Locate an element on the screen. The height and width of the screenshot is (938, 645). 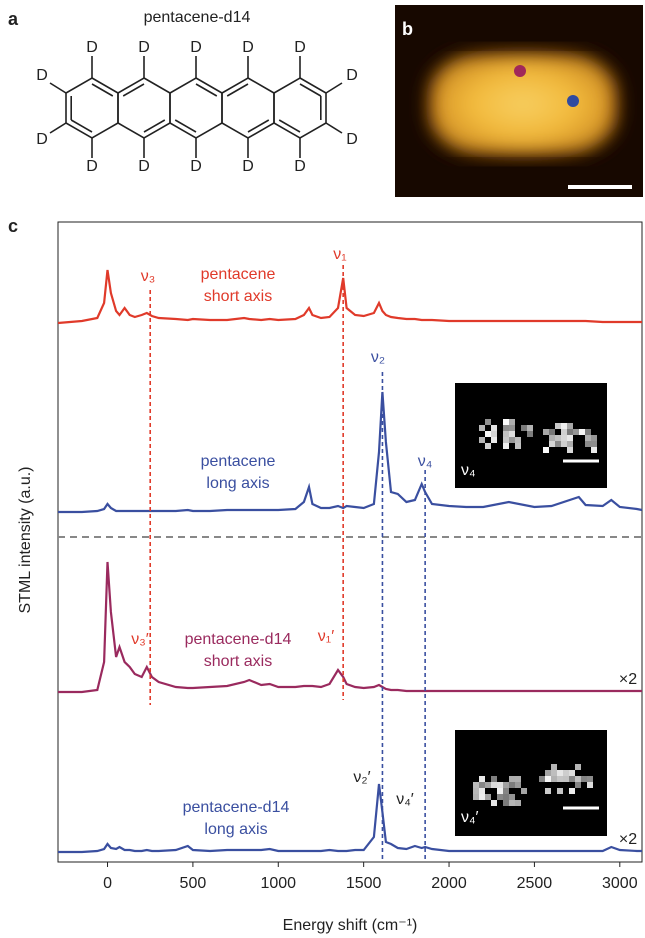
x-tick-label: 0 is located at coordinates (107, 883).